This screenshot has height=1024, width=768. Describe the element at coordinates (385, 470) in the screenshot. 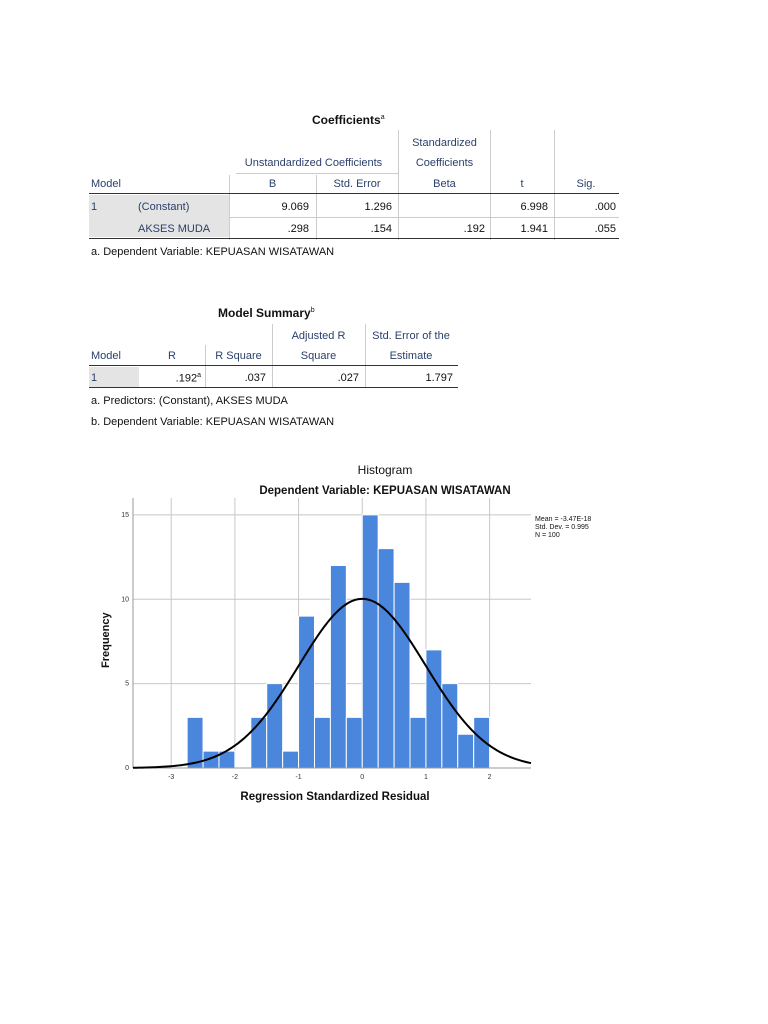

I see `chart-title: Histogram` at that location.